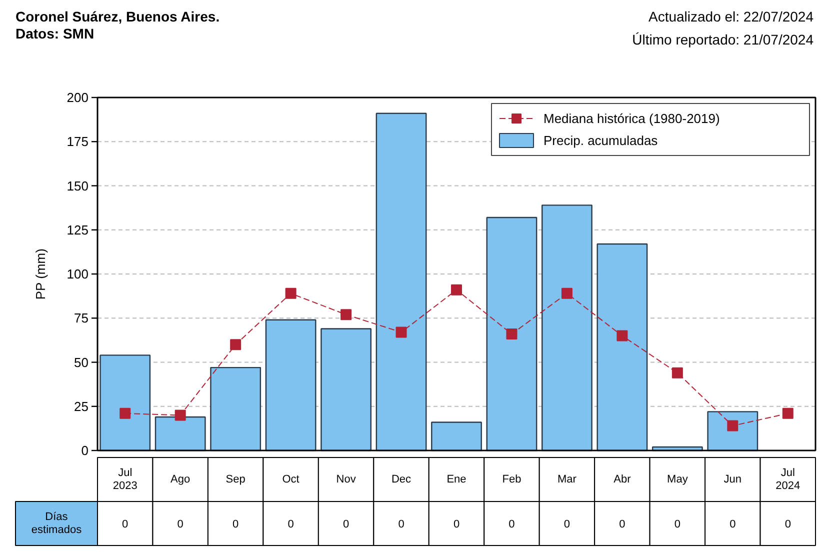 The height and width of the screenshot is (560, 825). I want to click on y-tick-label: 25, so click(81, 406).